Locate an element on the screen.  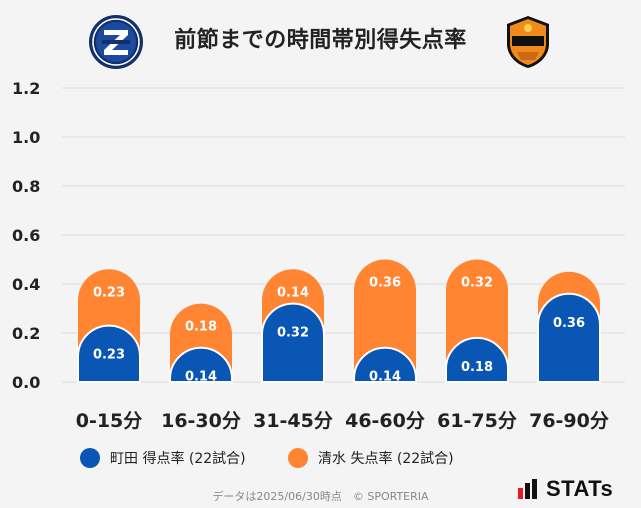
legend-swatch-machida is located at coordinates (90, 458).